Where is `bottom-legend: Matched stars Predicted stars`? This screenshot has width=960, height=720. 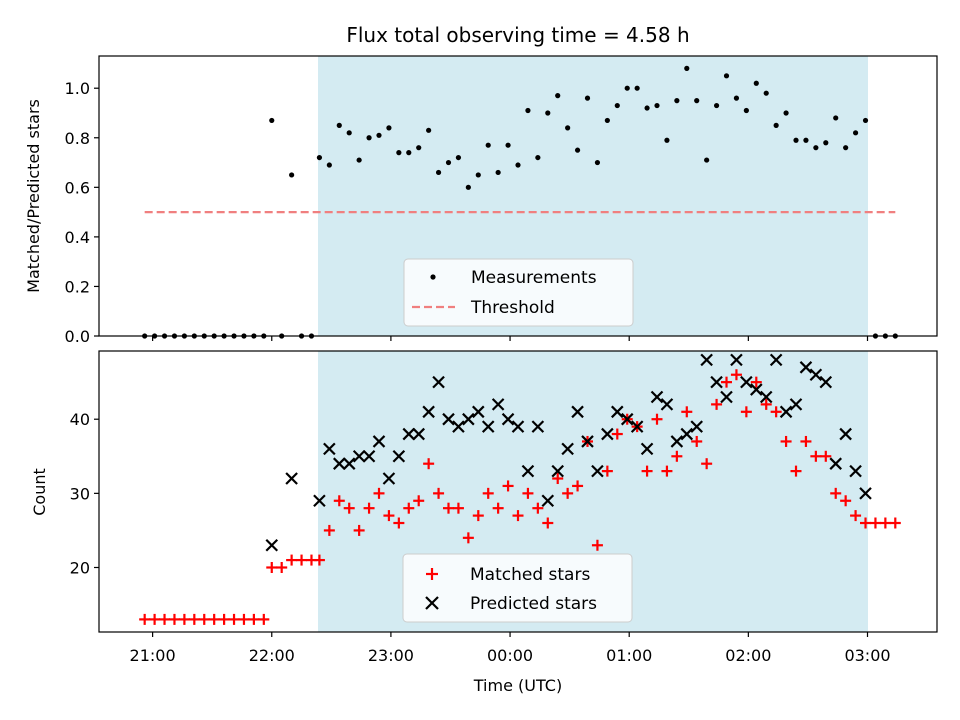
bottom-legend: Matched stars Predicted stars is located at coordinates (517, 588).